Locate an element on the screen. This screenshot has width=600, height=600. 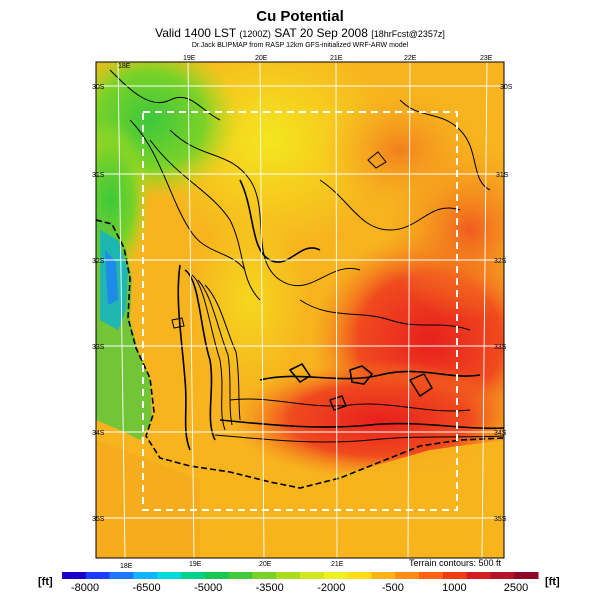
lat-label-right-34s: 34S is located at coordinates (500, 433).